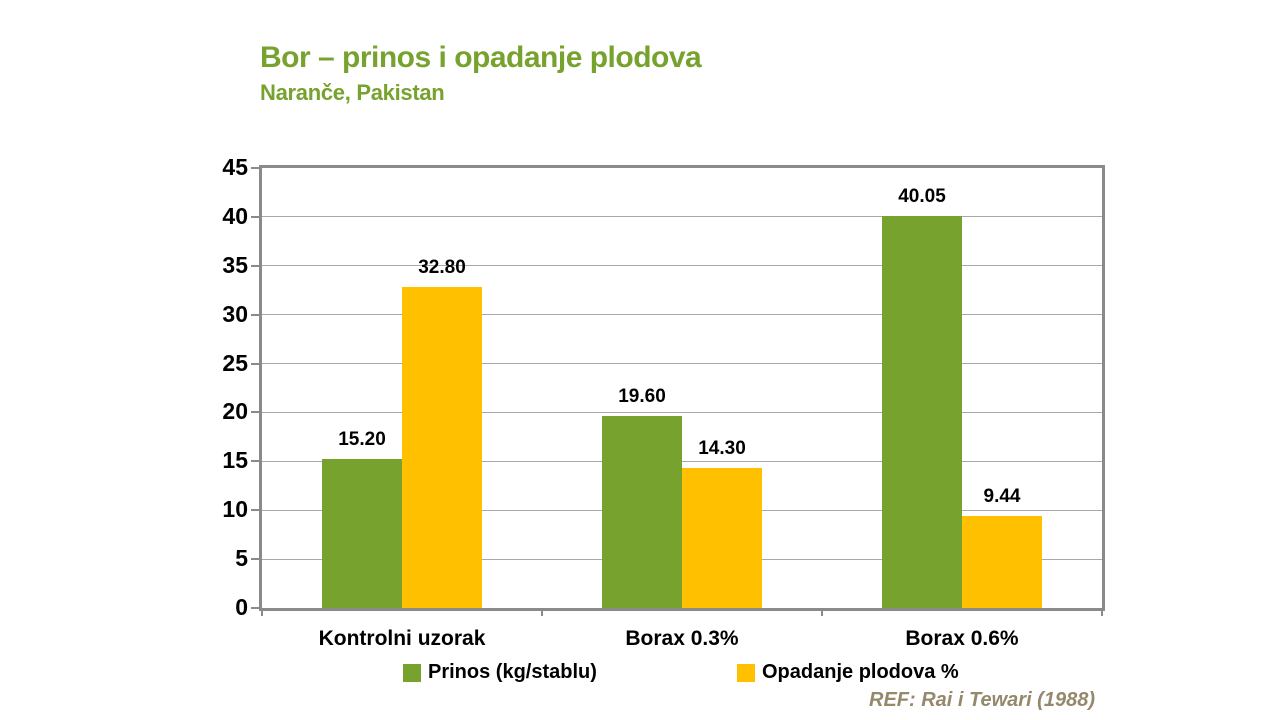 The image size is (1280, 720). What do you see at coordinates (982, 700) in the screenshot?
I see `reference-text: REF: Rai i Tewari (1988)` at bounding box center [982, 700].